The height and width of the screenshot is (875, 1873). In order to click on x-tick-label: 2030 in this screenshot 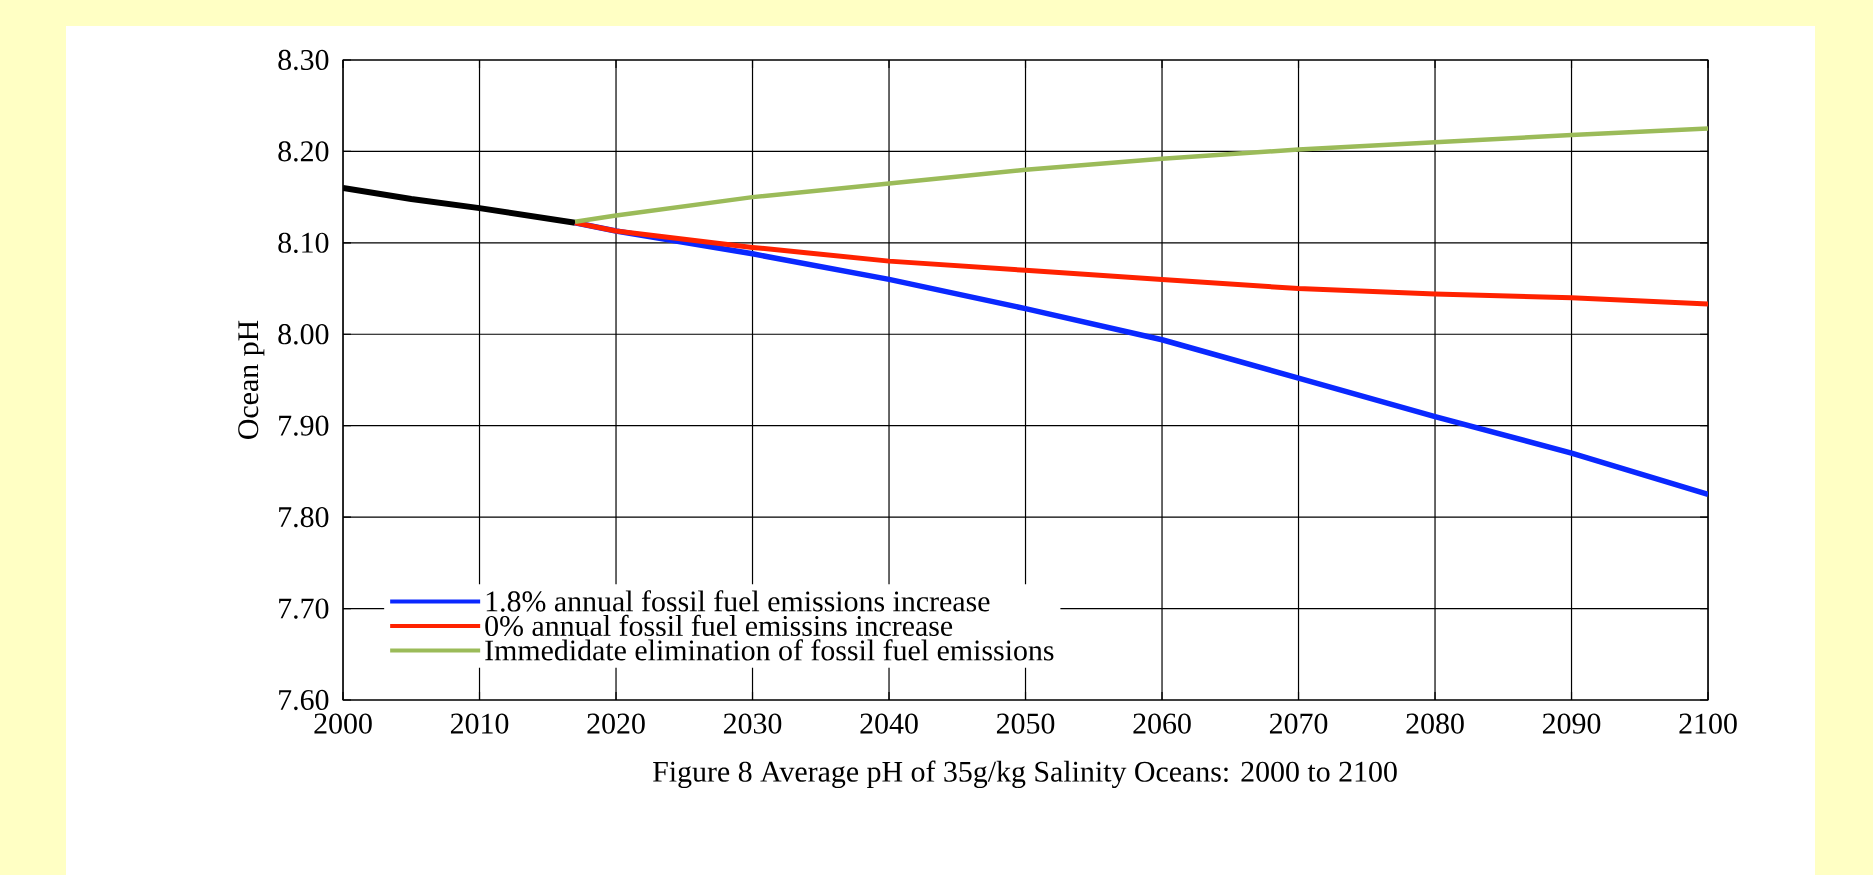, I will do `click(752, 723)`.